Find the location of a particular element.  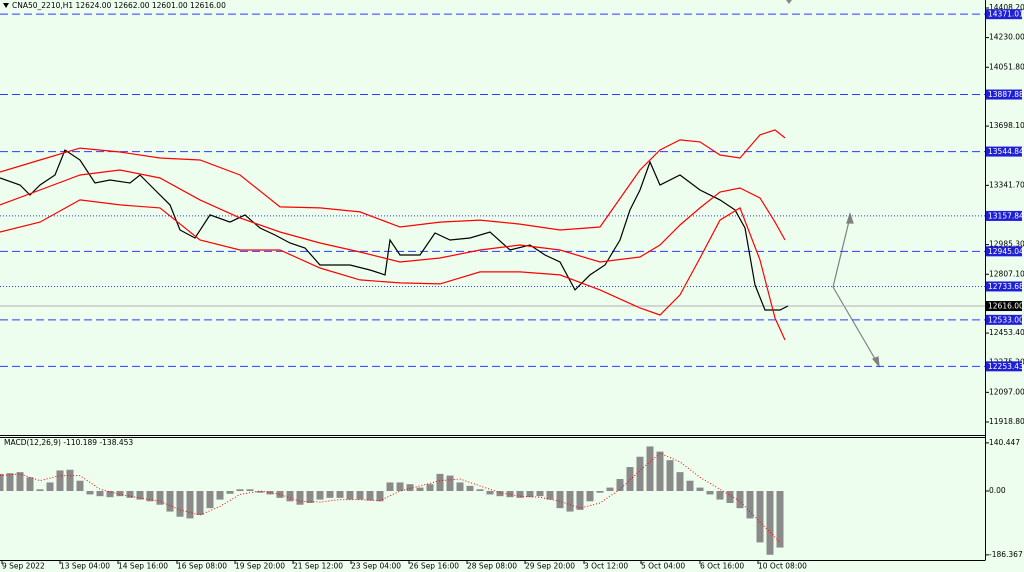

y-tick-label: 11918.80 is located at coordinates (1006, 421).